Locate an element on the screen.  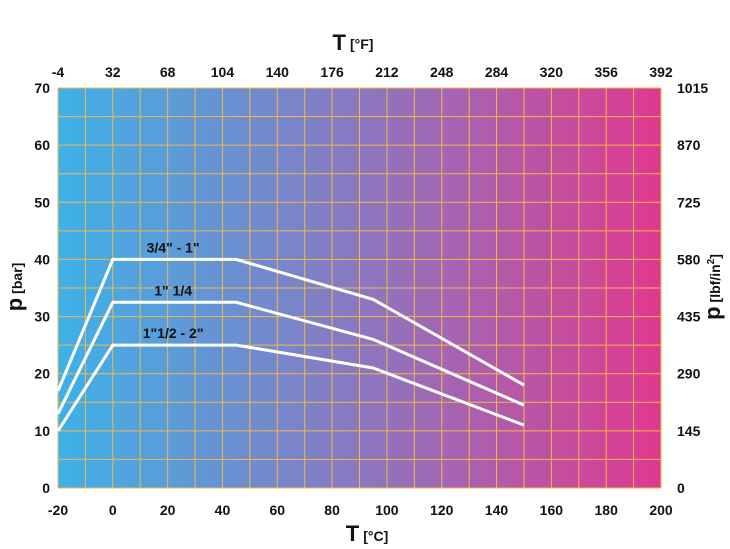
y-left-tick-label: 30 is located at coordinates (42, 317).